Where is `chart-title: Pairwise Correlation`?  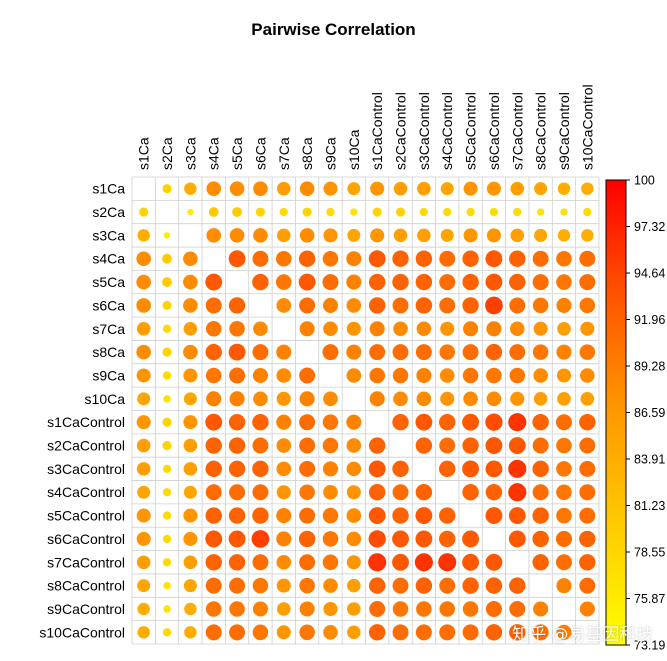
chart-title: Pairwise Correlation is located at coordinates (333, 29).